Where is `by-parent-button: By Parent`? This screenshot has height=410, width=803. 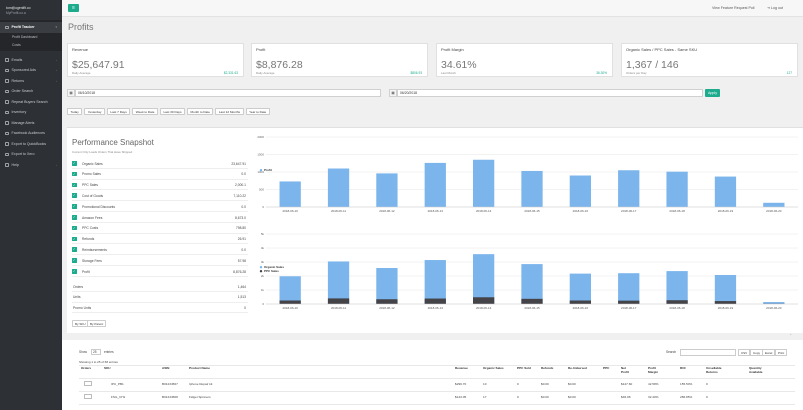
by-parent-button: By Parent is located at coordinates (97, 323).